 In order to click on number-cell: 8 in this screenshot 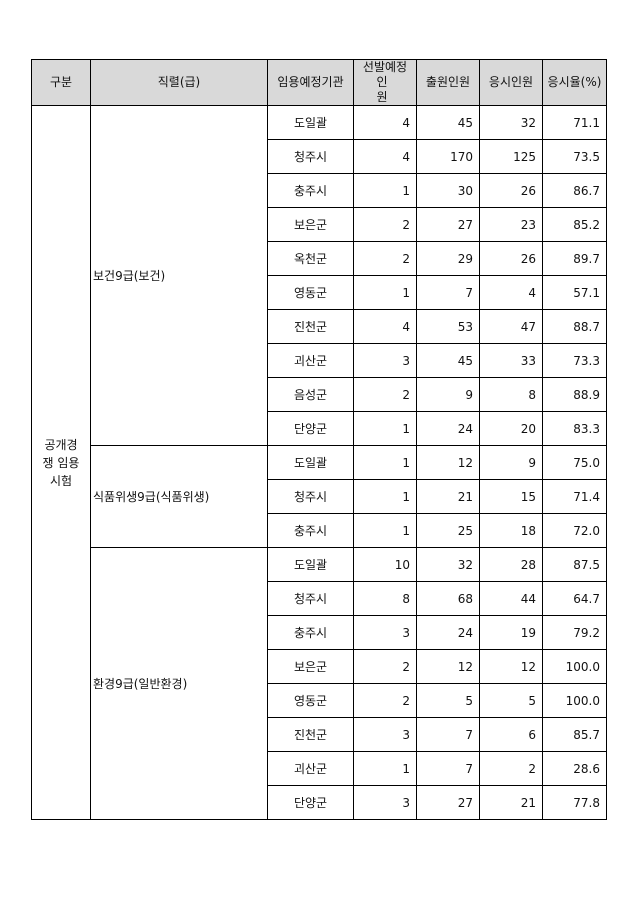, I will do `click(385, 598)`.